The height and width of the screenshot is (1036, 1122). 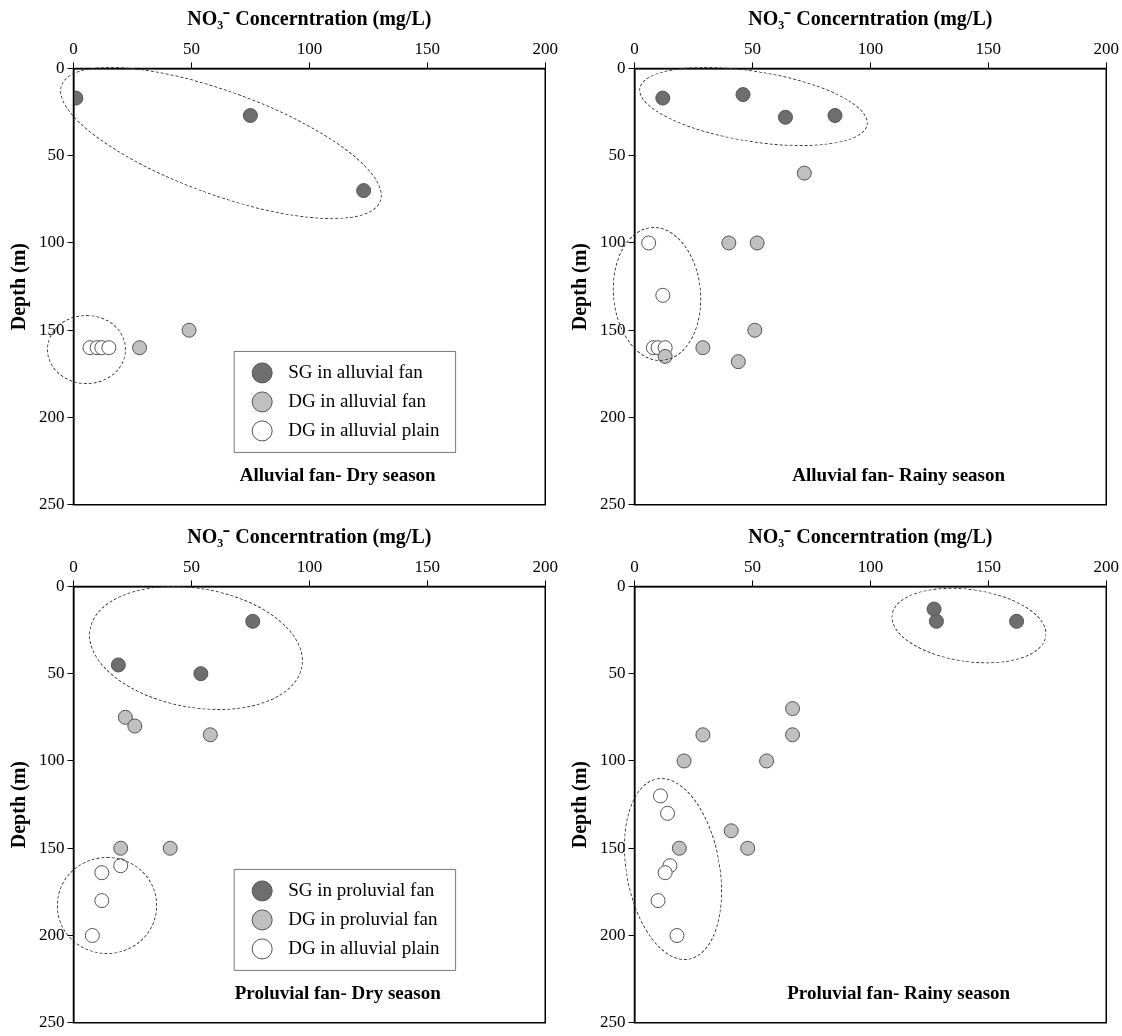 I want to click on legend-label: DG in proluvial fan, so click(x=363, y=918).